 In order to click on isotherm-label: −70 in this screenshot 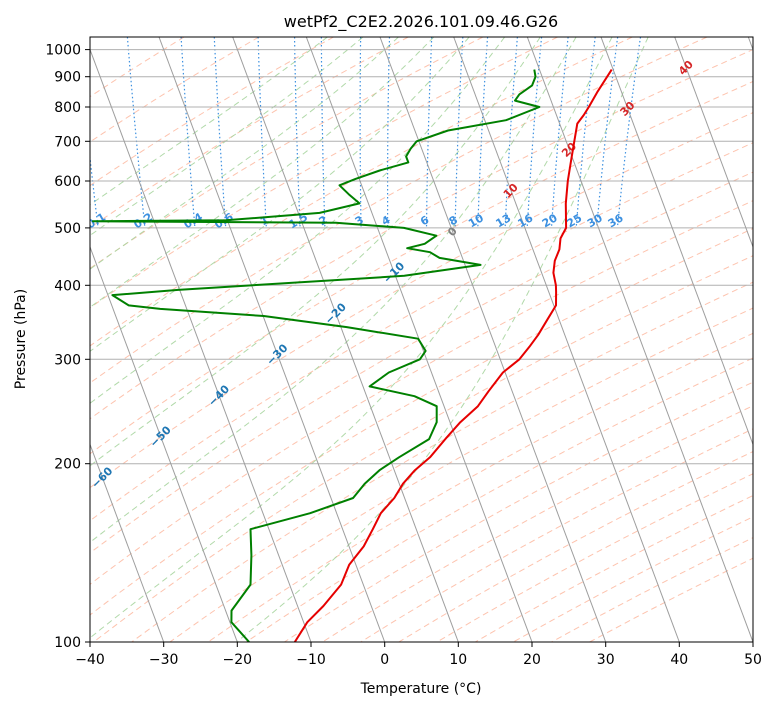, I will do `click(43, 518)`.